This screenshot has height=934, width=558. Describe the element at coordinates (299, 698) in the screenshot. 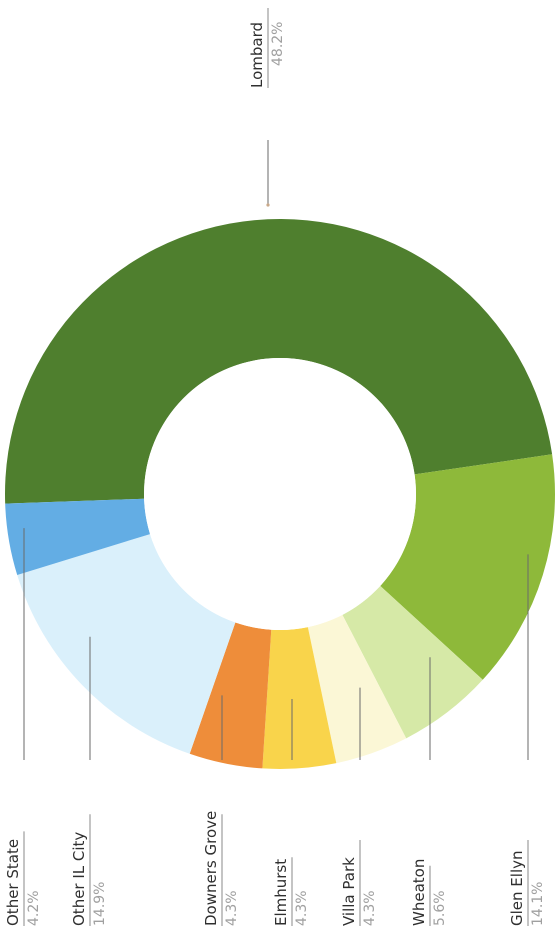

I see `slice-elmhurst` at that location.